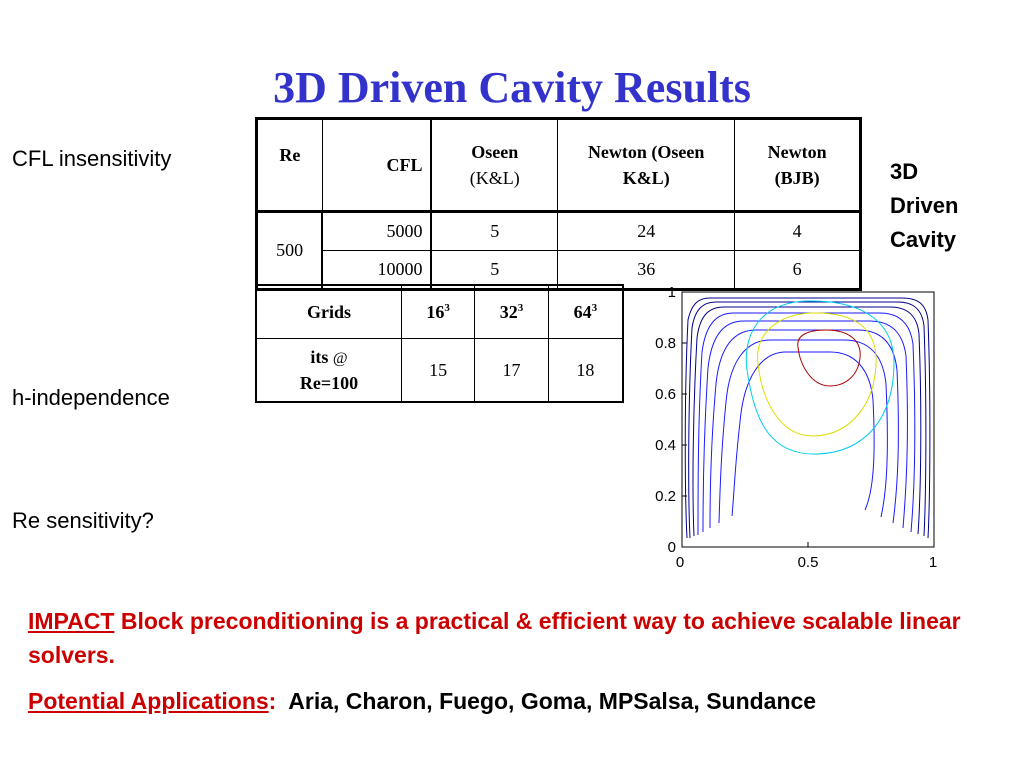  Describe the element at coordinates (797, 270) in the screenshot. I see `newton-cell: 6` at that location.